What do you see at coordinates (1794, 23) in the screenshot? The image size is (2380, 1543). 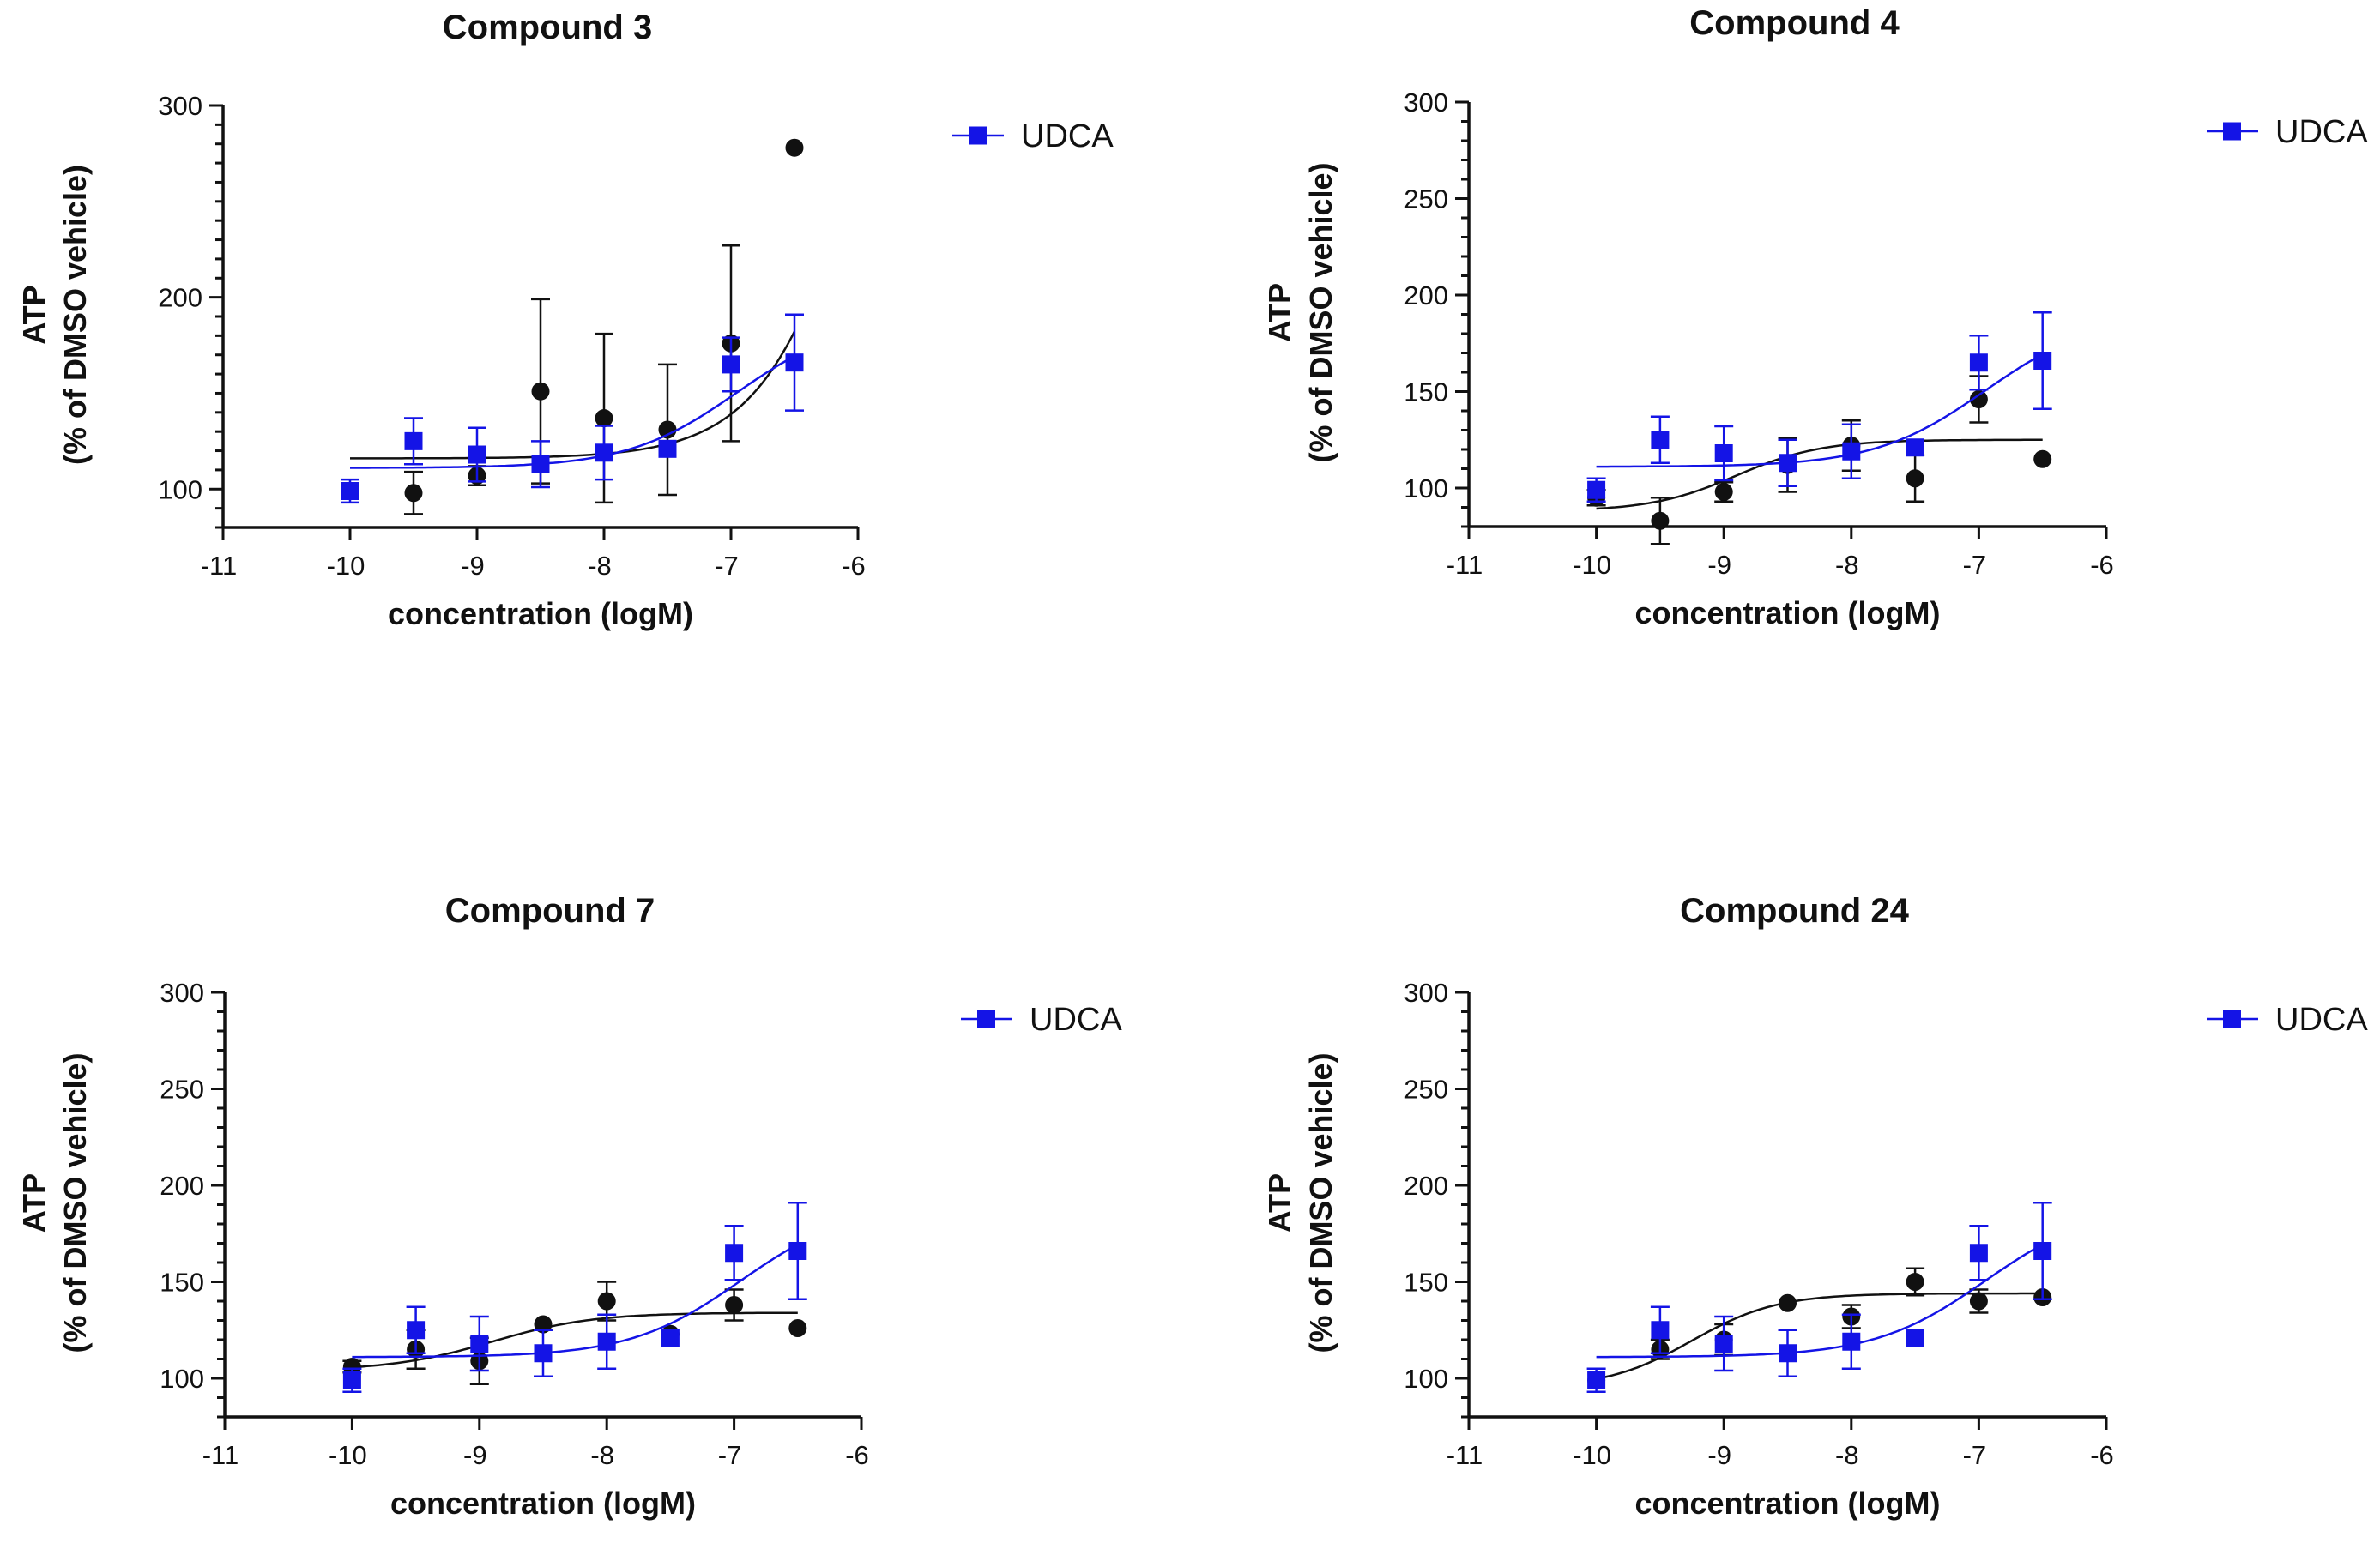 I see `chart-title: Compound 4` at bounding box center [1794, 23].